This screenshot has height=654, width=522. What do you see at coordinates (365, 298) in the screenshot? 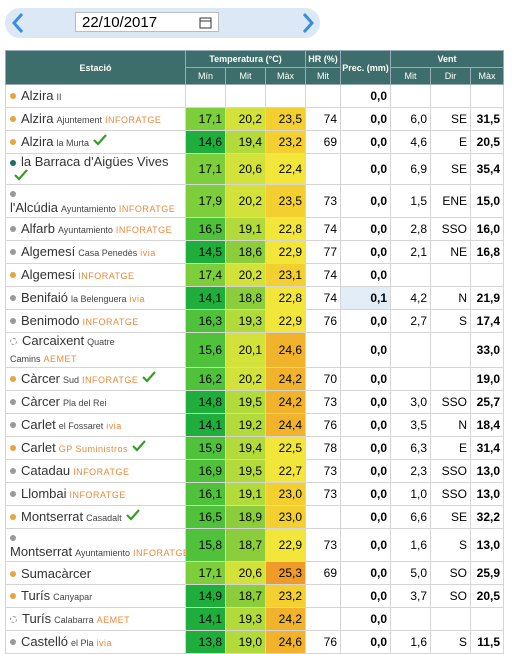
I see `value-cell: 0,1` at bounding box center [365, 298].